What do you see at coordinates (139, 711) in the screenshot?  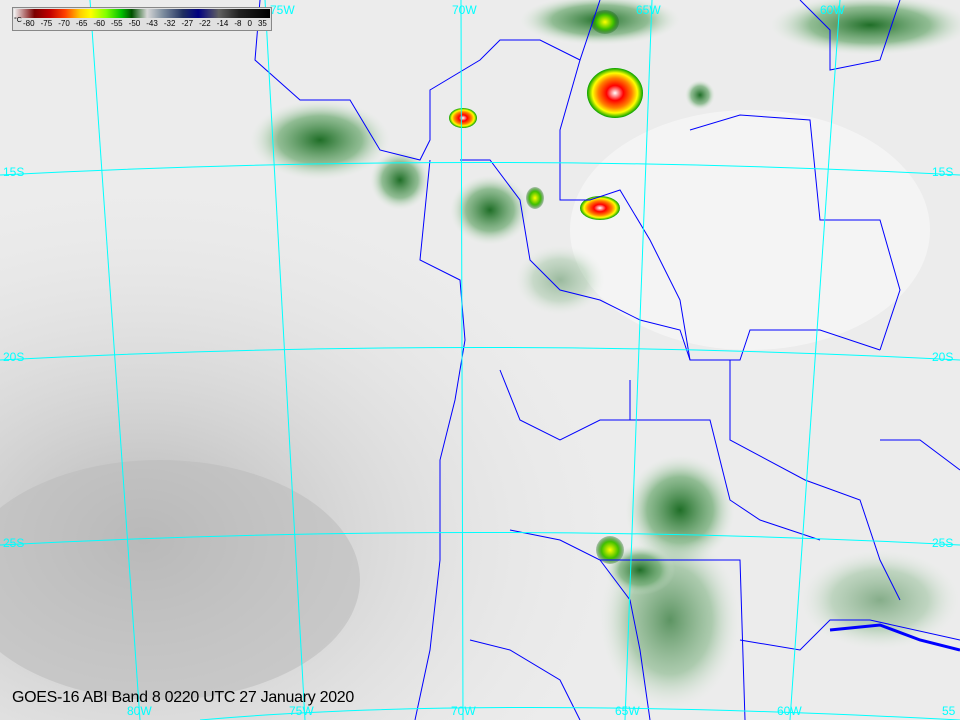 I see `grid-label-bottom: 80W` at bounding box center [139, 711].